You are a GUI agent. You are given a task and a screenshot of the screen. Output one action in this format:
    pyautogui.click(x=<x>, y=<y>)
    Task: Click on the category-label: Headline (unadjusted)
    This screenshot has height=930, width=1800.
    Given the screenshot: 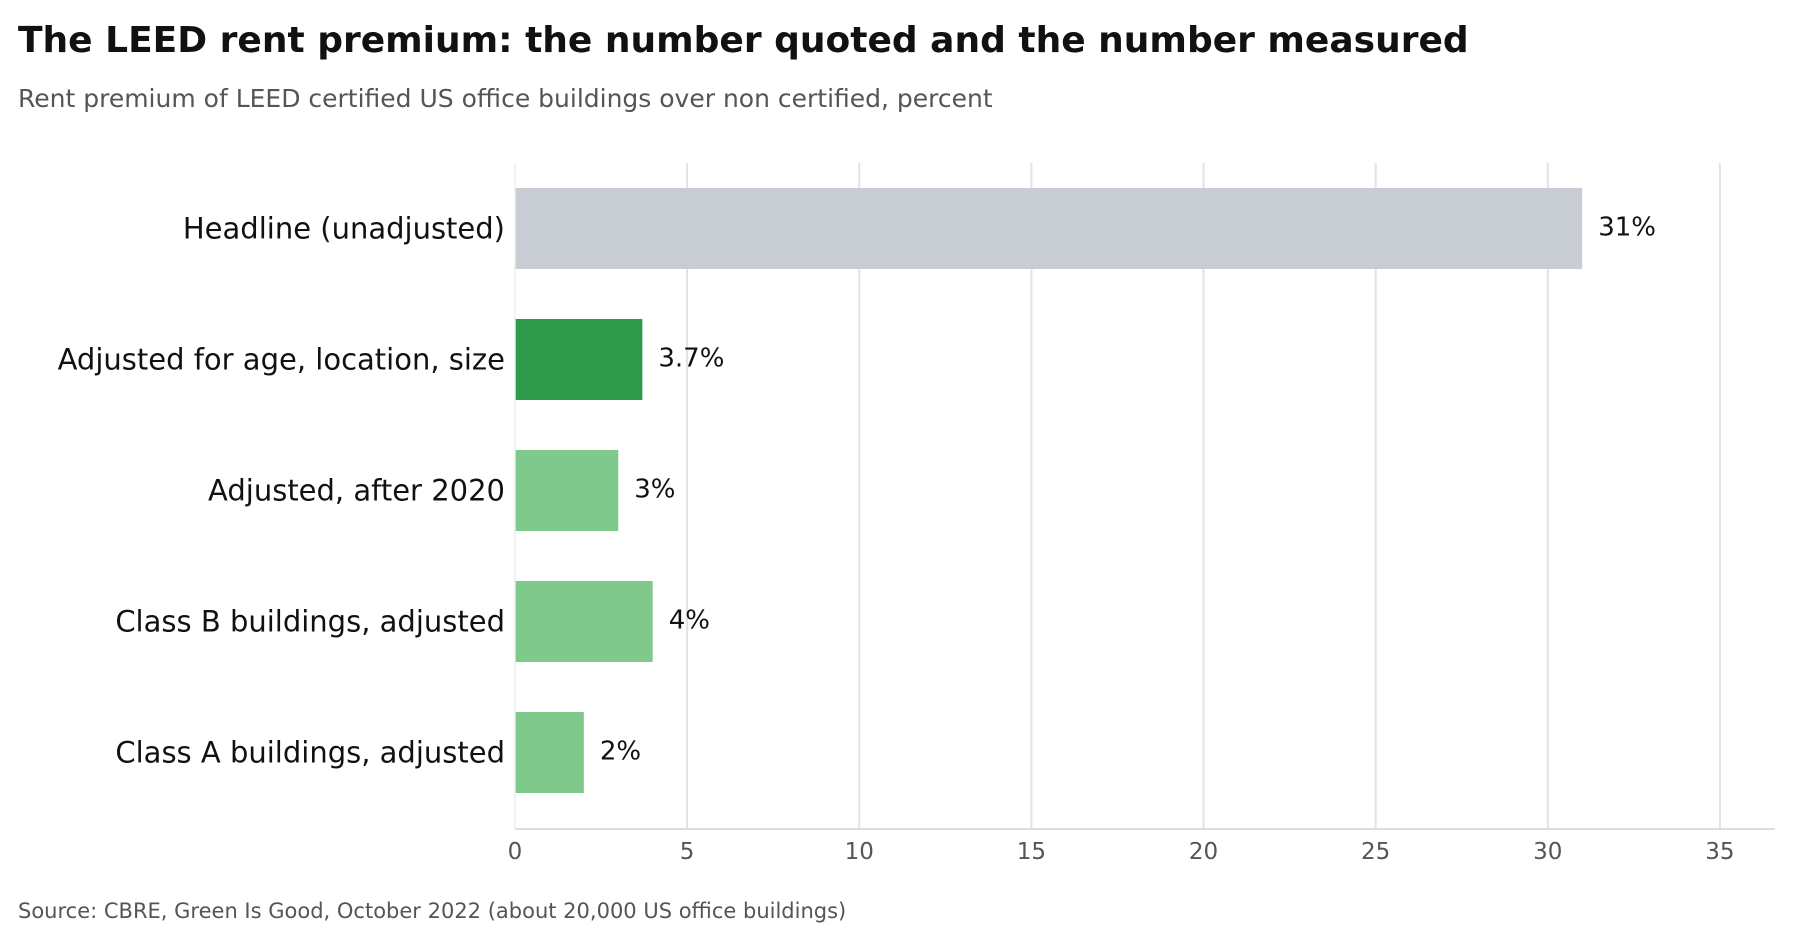 What is the action you would take?
    pyautogui.click(x=344, y=229)
    